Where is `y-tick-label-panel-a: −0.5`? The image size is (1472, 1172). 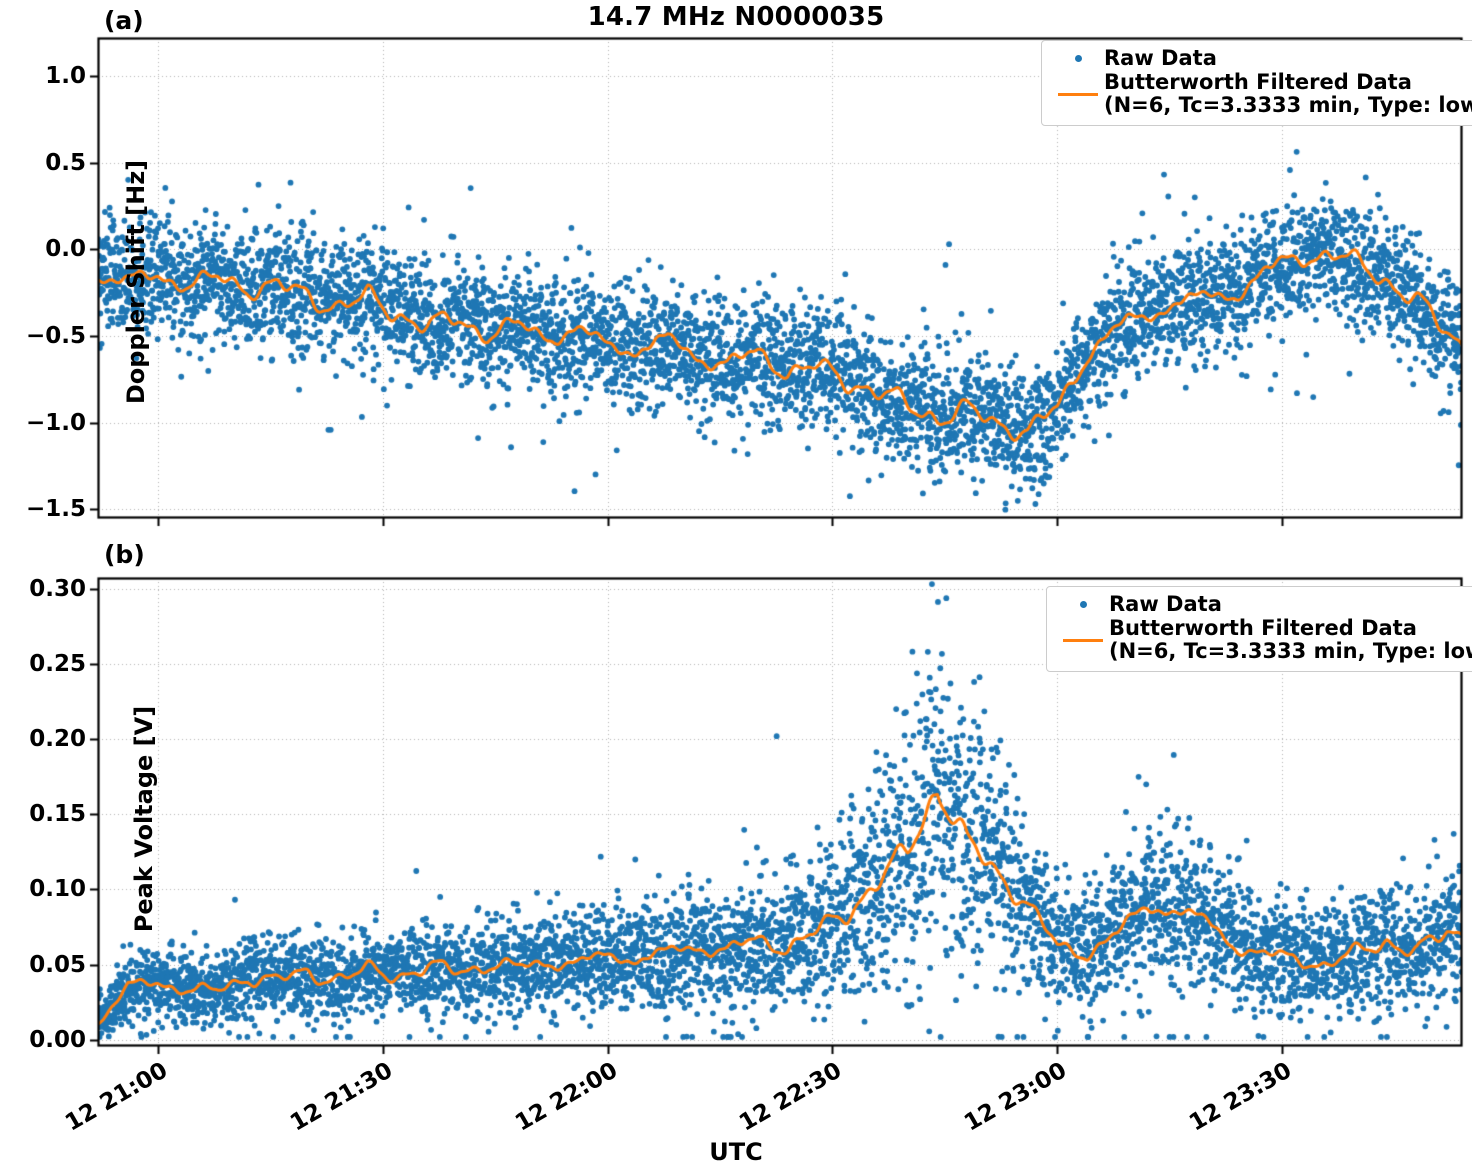 y-tick-label-panel-a: −0.5 is located at coordinates (55, 336).